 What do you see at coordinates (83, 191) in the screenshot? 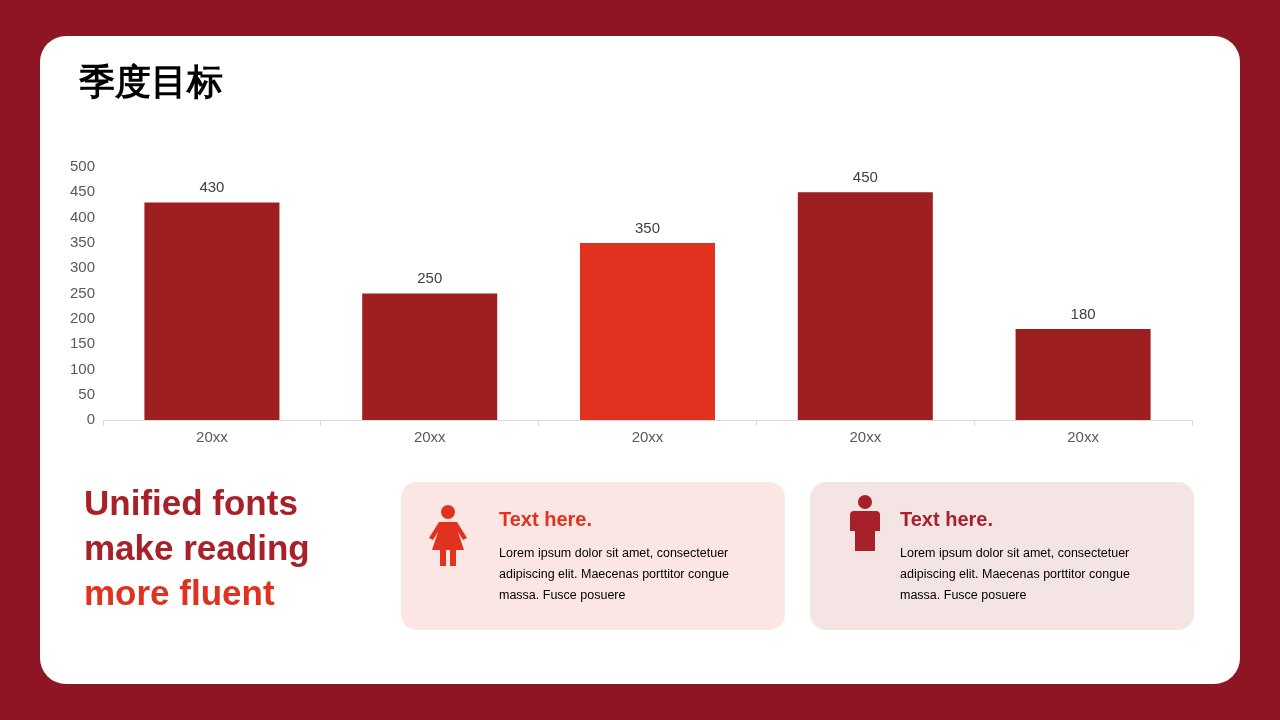
I see `y-tick-label: 450` at bounding box center [83, 191].